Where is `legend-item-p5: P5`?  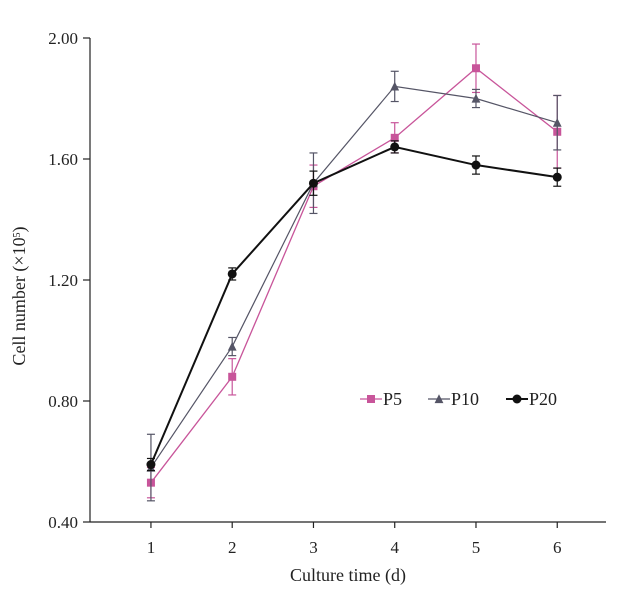
legend-item-p5: P5 is located at coordinates (381, 399).